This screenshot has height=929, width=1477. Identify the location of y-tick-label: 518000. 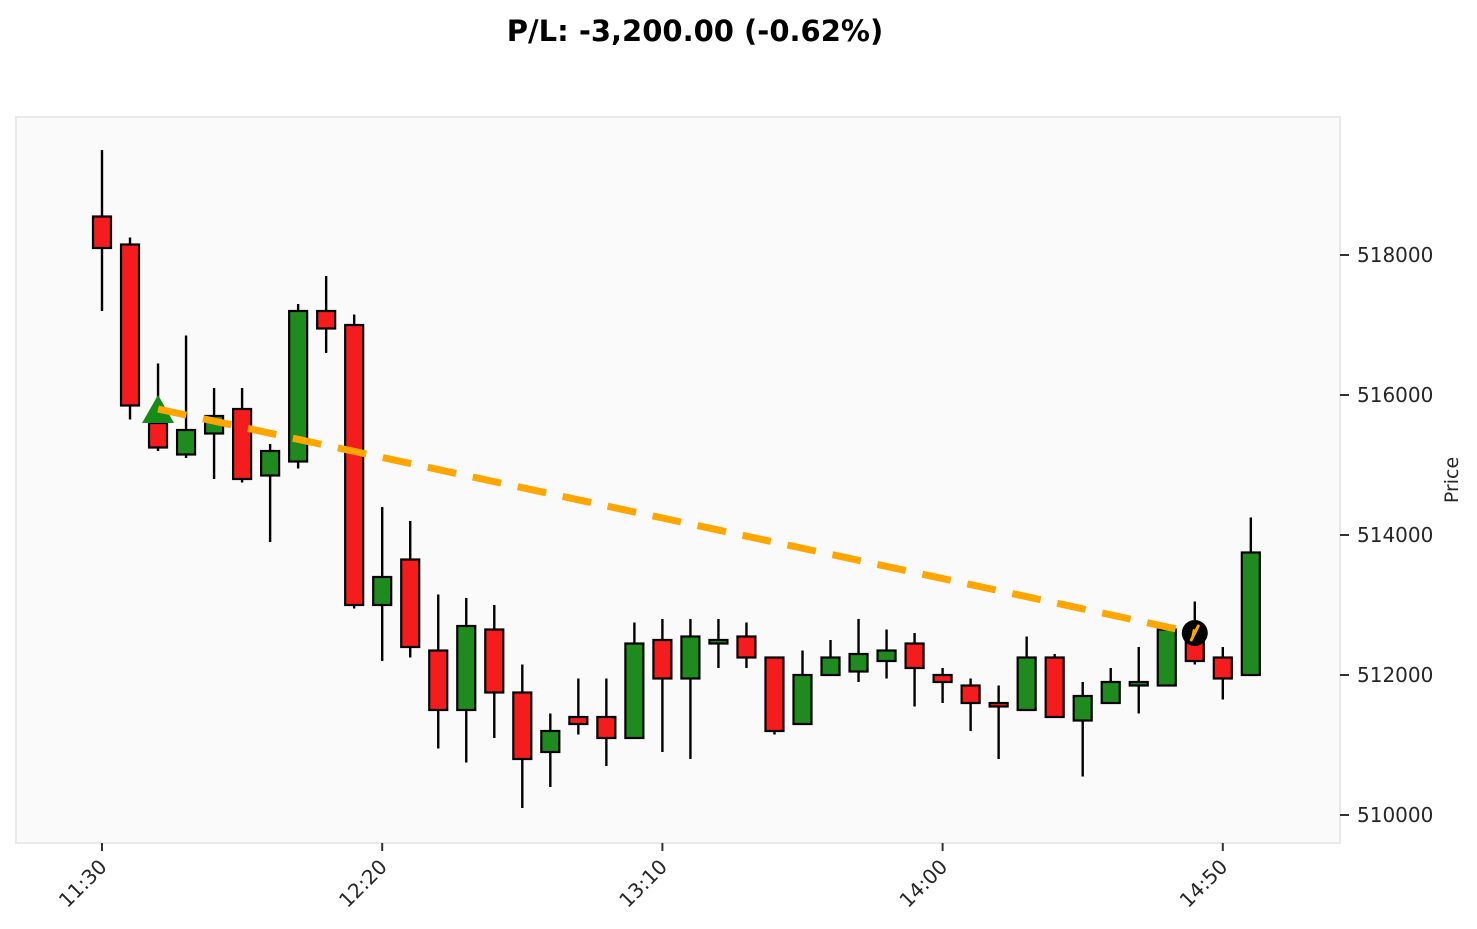
(1395, 255).